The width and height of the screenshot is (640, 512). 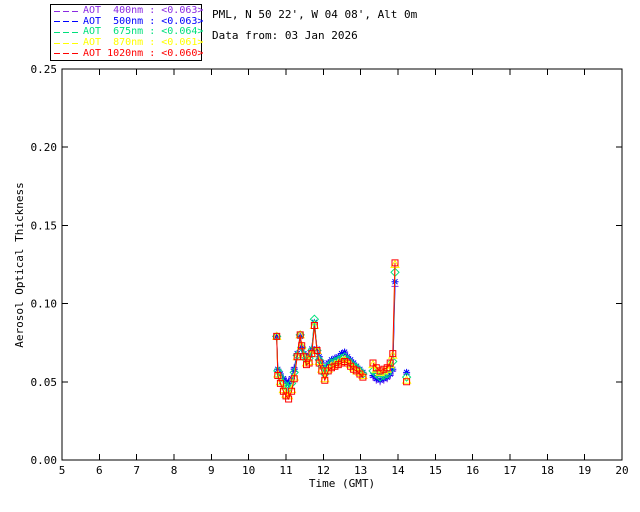 What do you see at coordinates (584, 470) in the screenshot?
I see `x-tick-label: 19` at bounding box center [584, 470].